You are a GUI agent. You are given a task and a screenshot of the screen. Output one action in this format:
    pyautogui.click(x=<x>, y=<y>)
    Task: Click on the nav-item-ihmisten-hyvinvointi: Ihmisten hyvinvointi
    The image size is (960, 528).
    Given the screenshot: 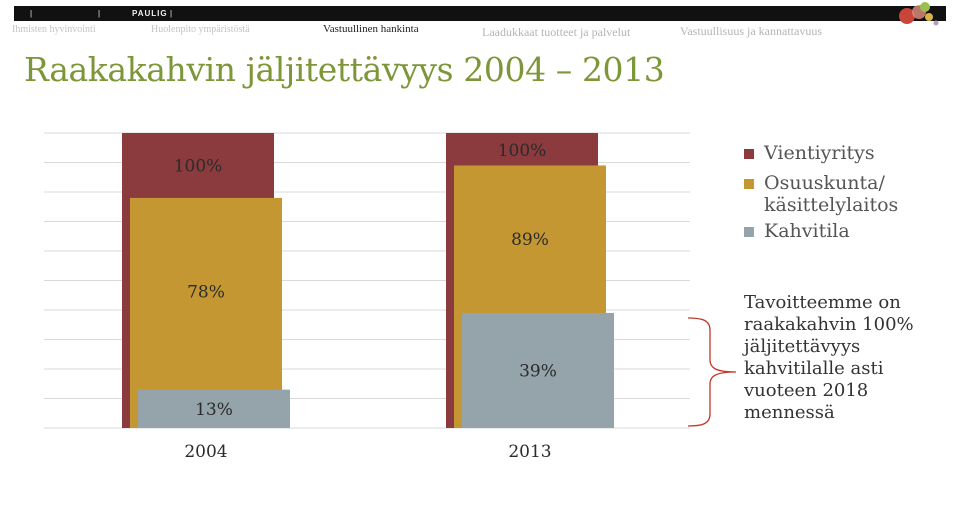 What is the action you would take?
    pyautogui.click(x=54, y=29)
    